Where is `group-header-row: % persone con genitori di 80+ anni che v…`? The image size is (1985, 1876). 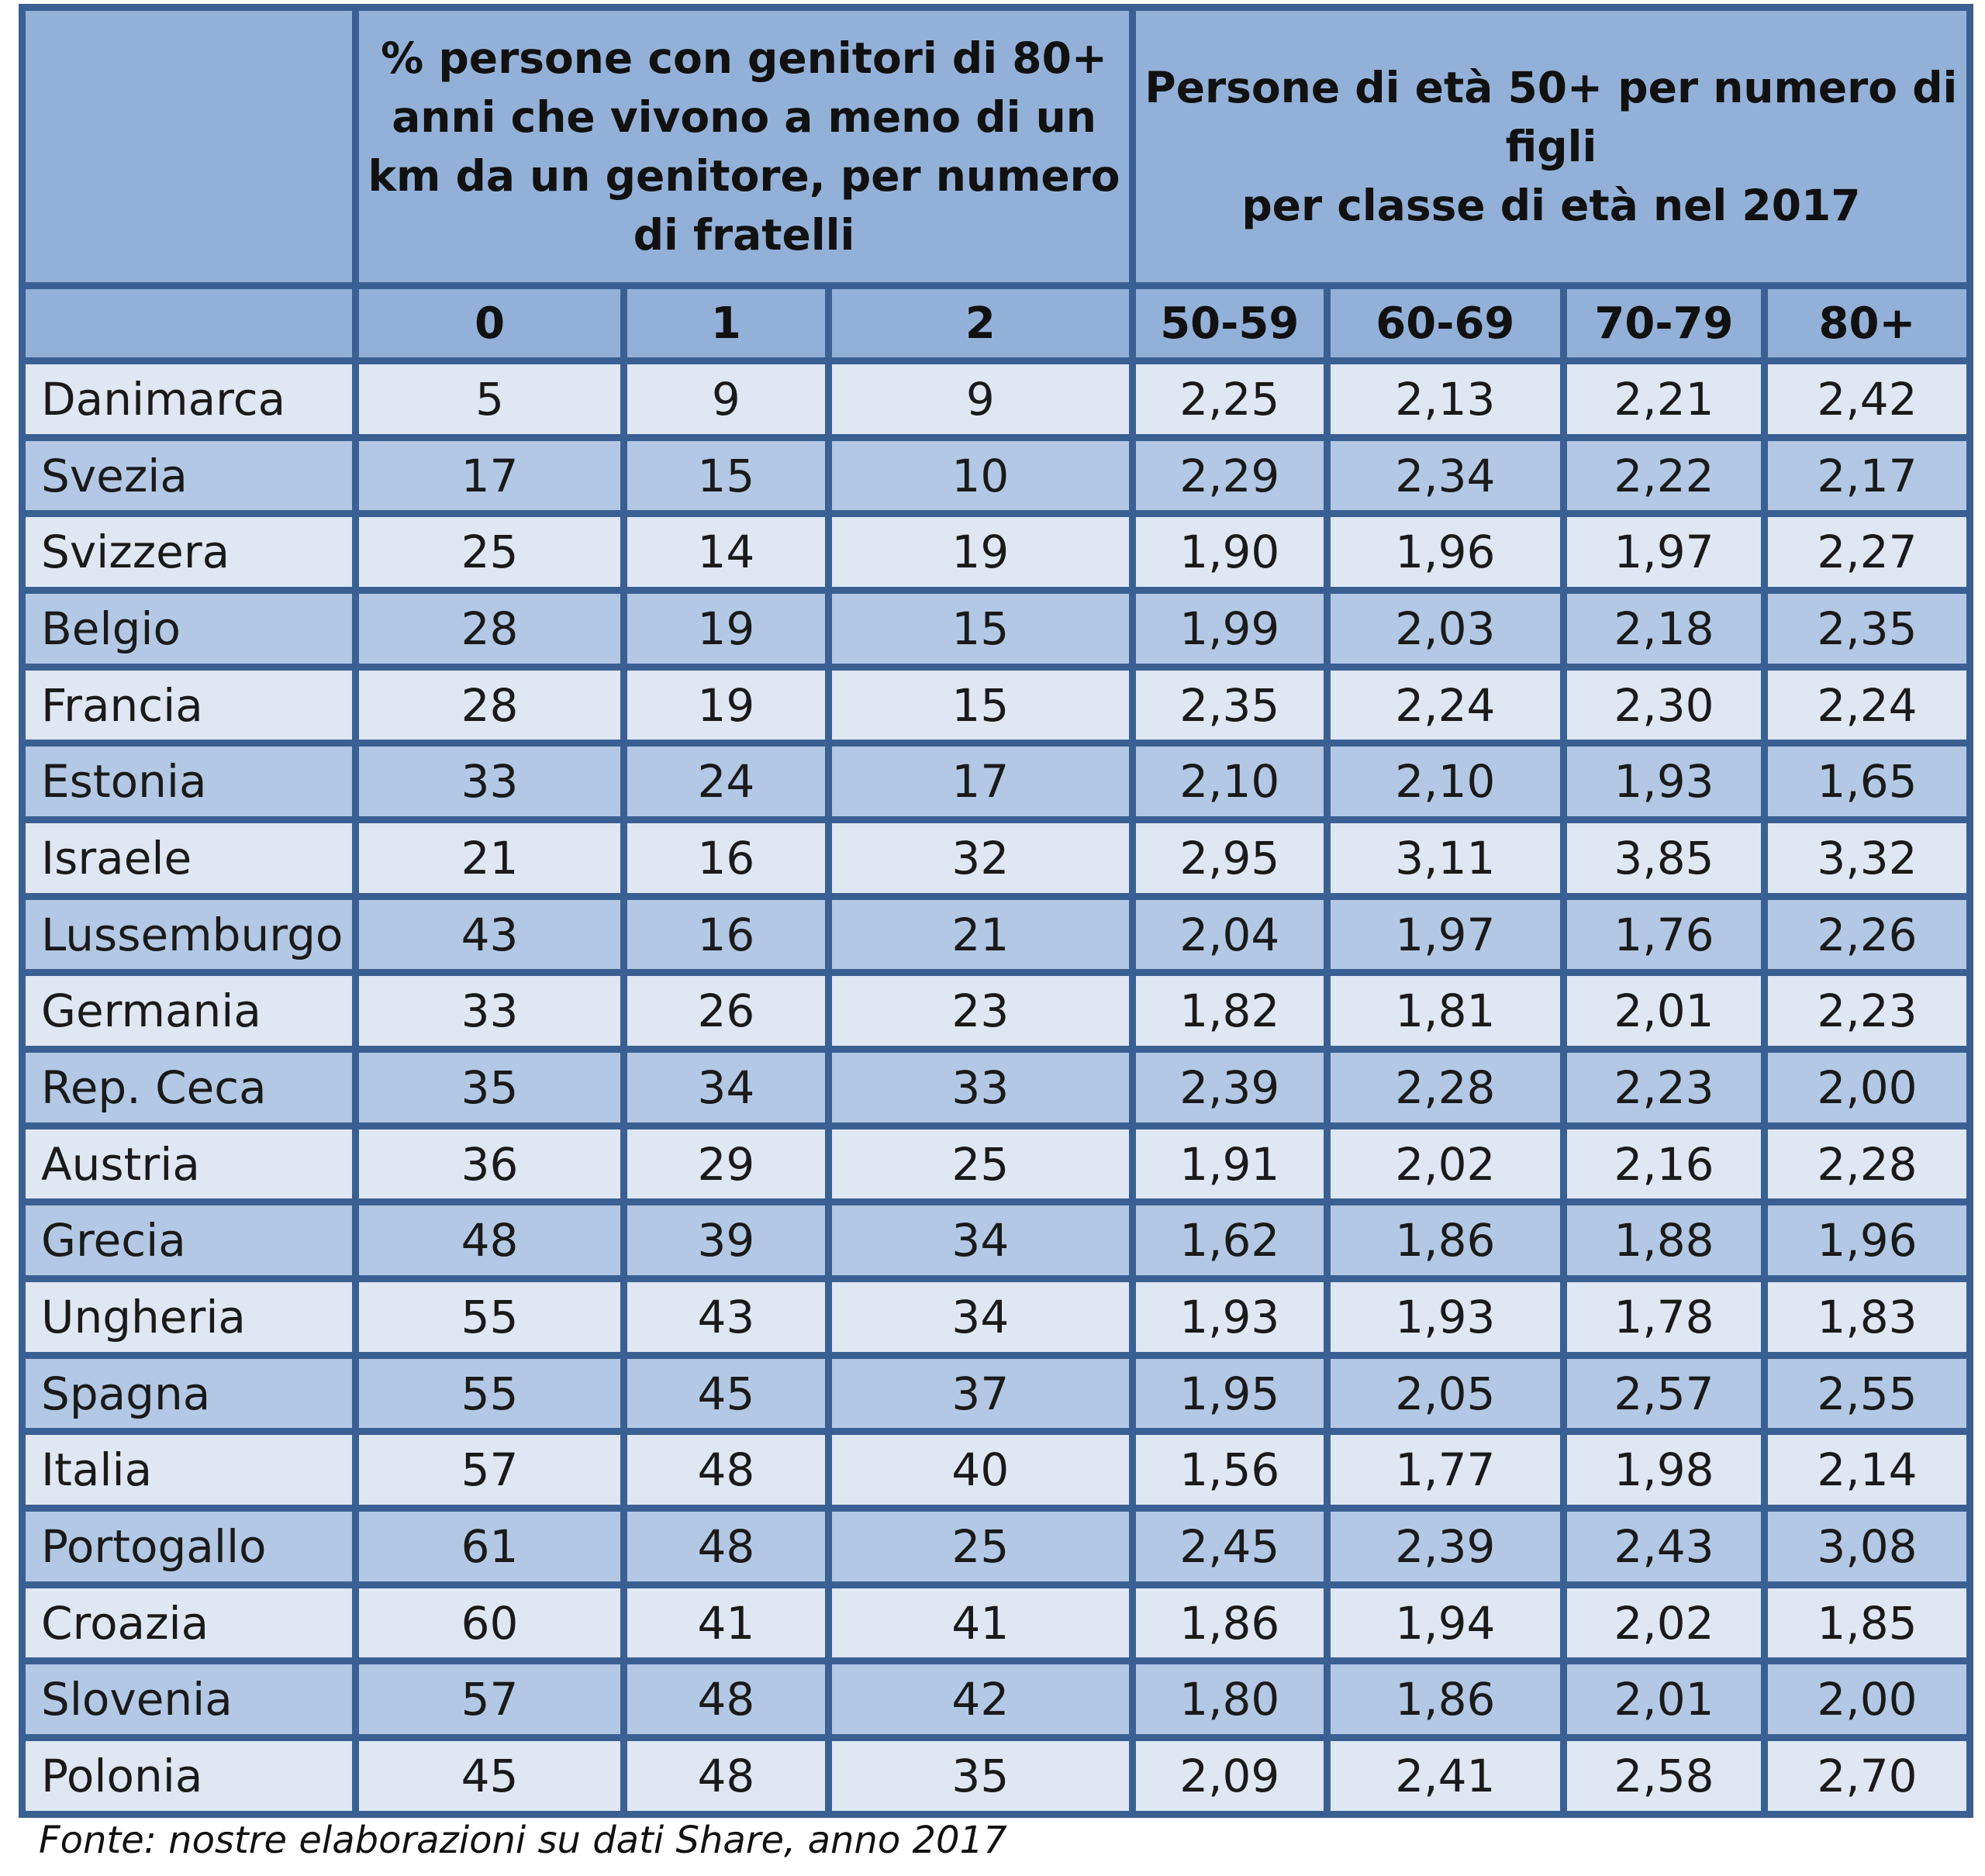
group-header-row: % persone con genitori di 80+ anni che v… is located at coordinates (996, 146).